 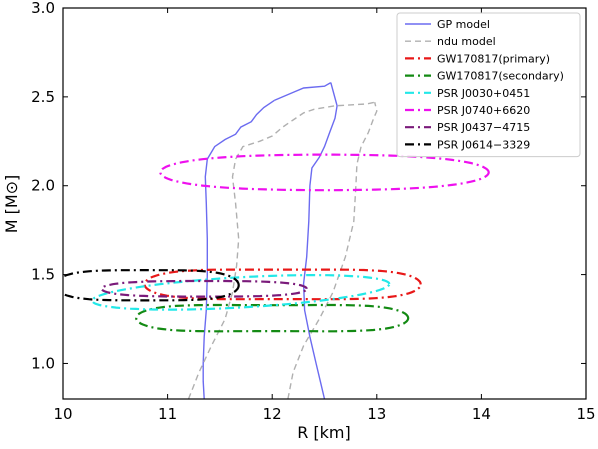 I want to click on x-tick-label: 13, so click(x=376, y=414).